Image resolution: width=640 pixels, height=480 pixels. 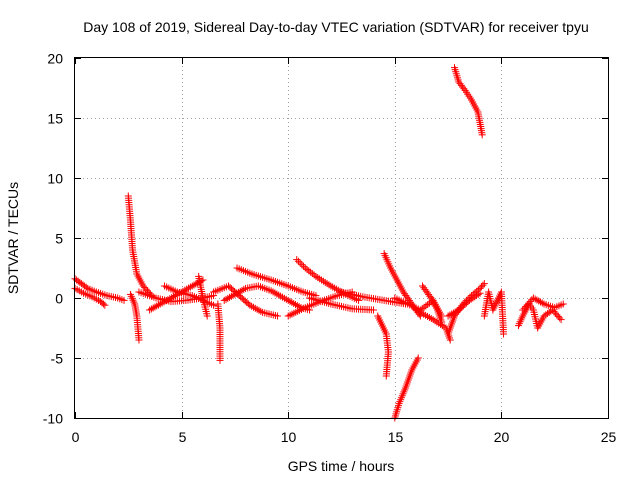 What do you see at coordinates (59, 239) in the screenshot?
I see `y-tick-label: 5` at bounding box center [59, 239].